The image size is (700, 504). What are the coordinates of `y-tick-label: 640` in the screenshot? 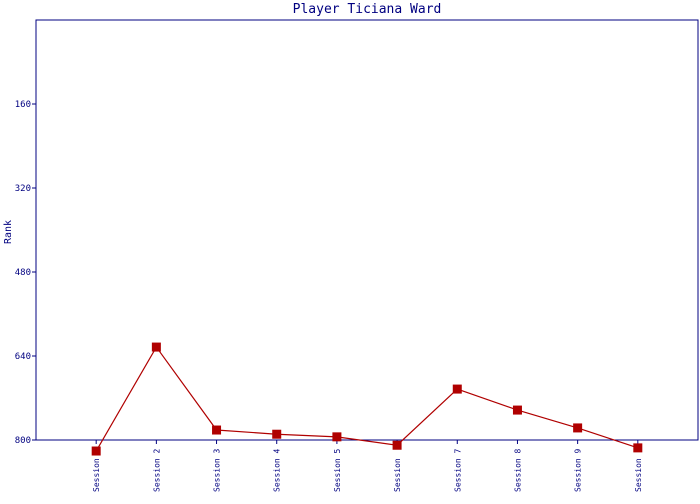 It's located at (23, 357).